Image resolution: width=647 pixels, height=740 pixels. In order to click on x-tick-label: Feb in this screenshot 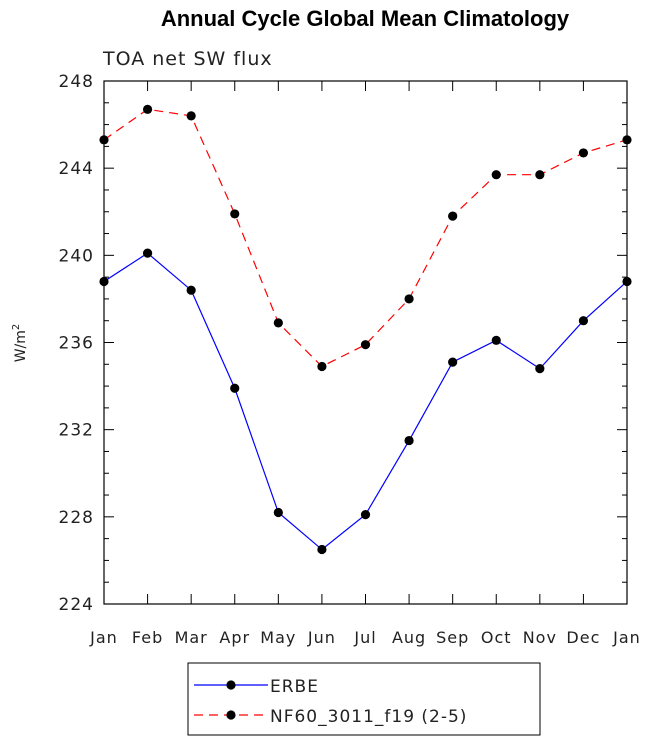, I will do `click(147, 637)`.